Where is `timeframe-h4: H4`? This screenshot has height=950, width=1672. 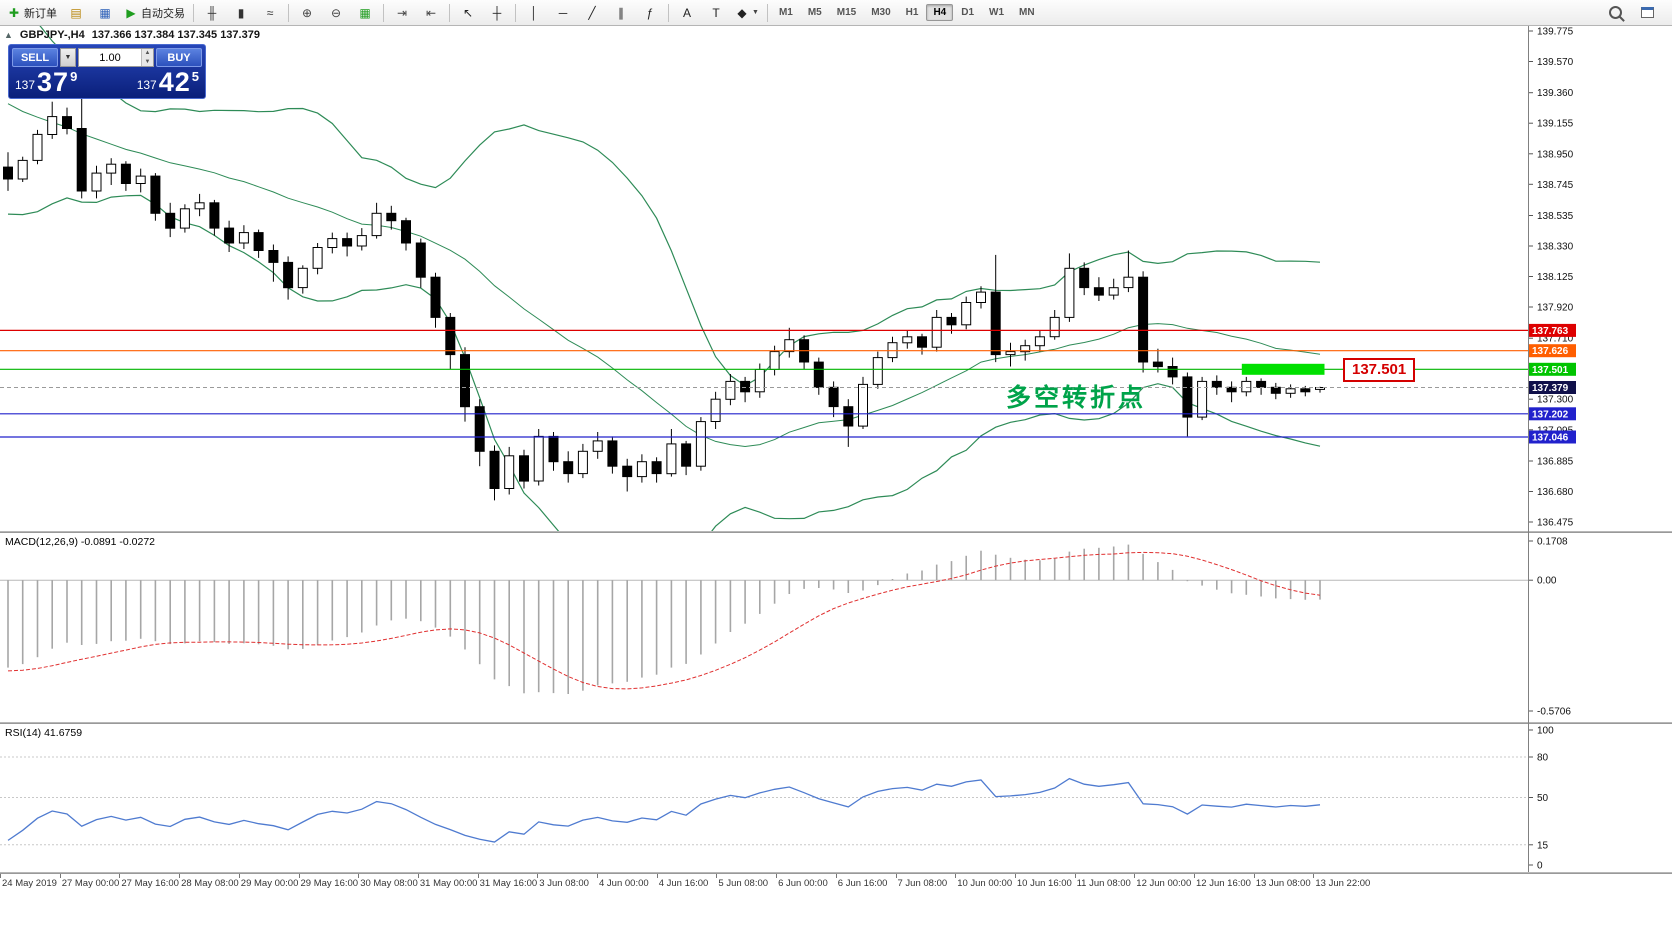
timeframe-h4: H4 is located at coordinates (940, 12).